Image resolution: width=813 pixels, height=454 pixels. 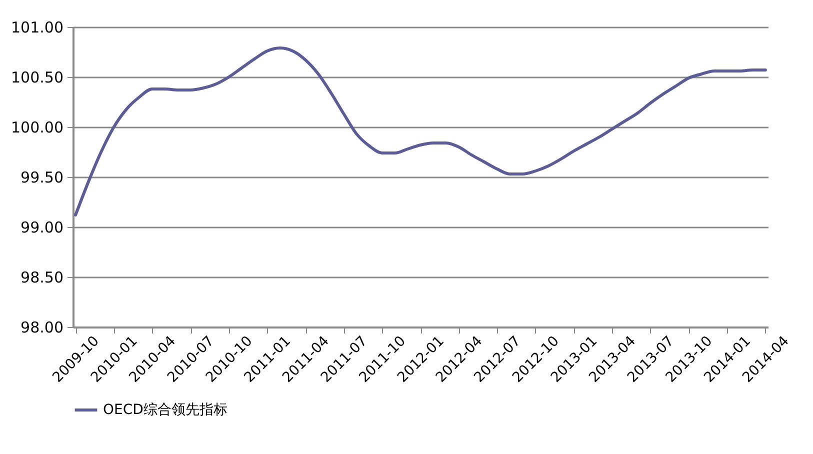 I want to click on legend-label: OECD综合领先指标, so click(x=165, y=410).